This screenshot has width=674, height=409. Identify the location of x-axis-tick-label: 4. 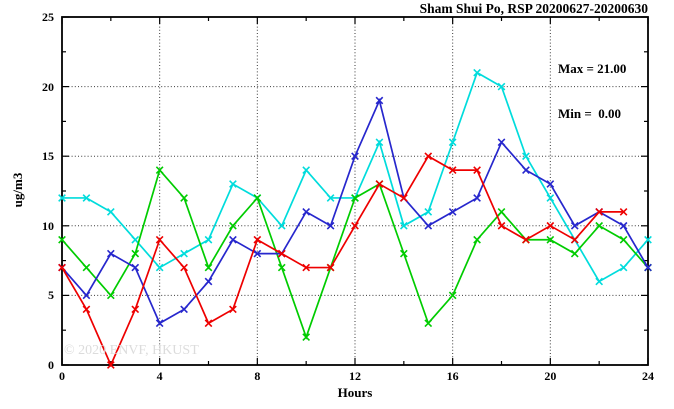
(159, 376).